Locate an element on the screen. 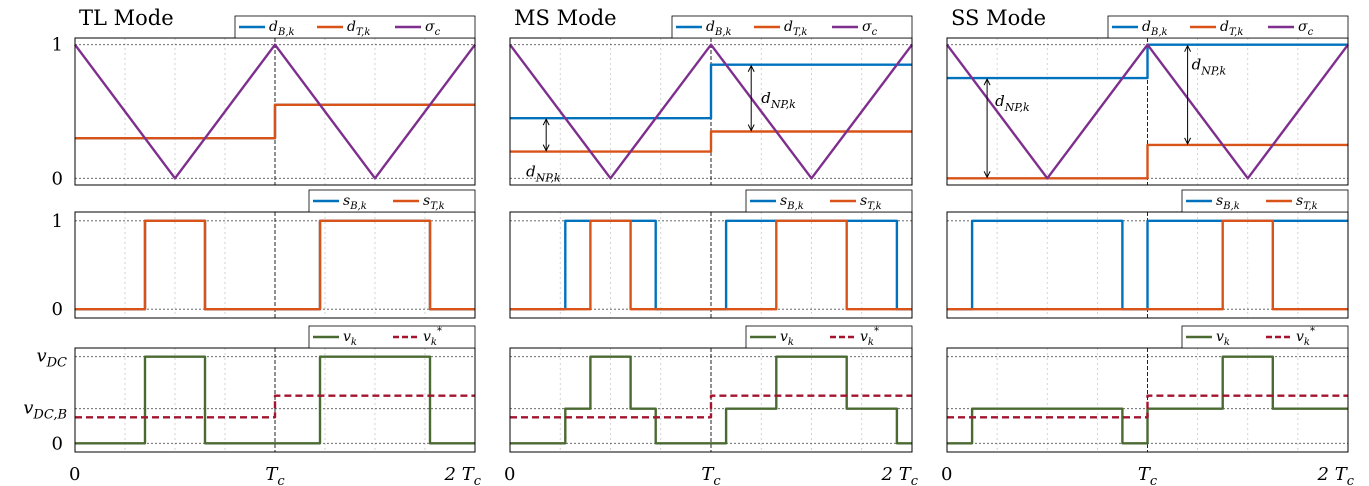 This screenshot has width=1369, height=486. chart-0-legend-box is located at coordinates (355, 27).